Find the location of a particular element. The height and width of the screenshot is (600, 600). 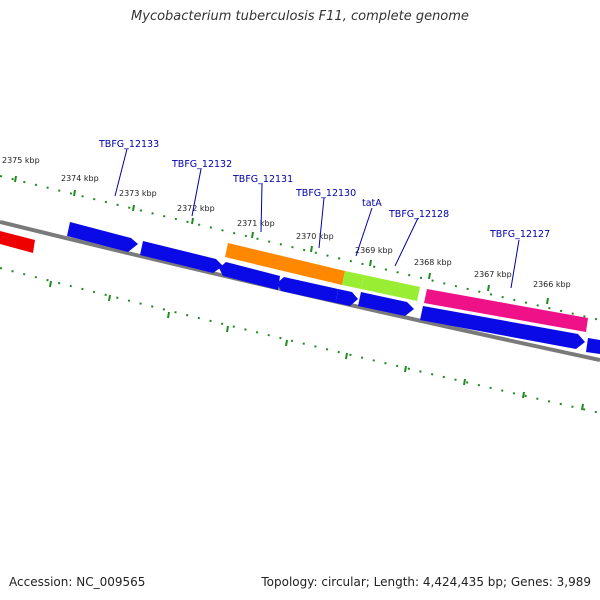

gene-lime is located at coordinates (390, 288).